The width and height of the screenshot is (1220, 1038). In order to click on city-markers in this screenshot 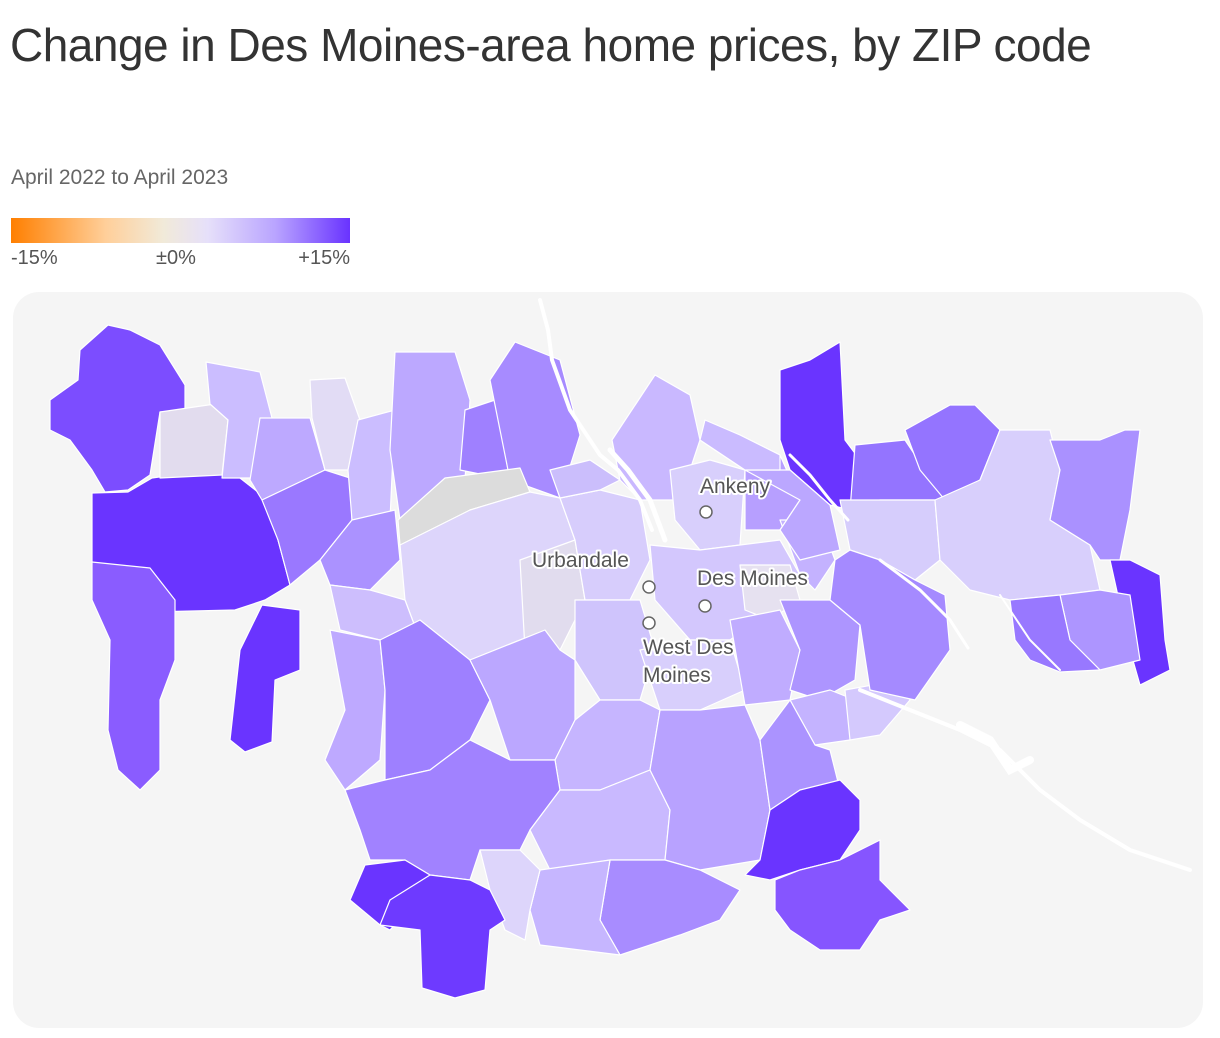, I will do `click(677, 567)`.